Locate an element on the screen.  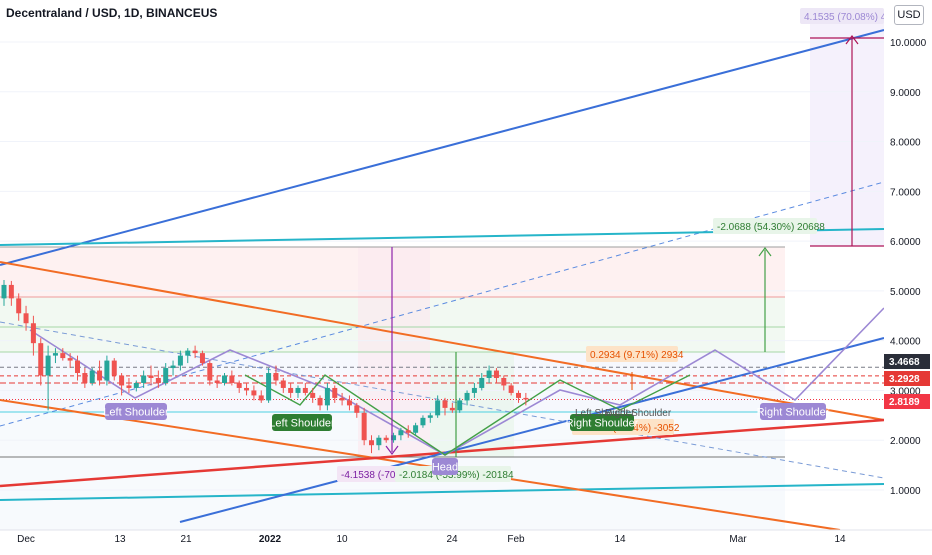
price-badge: 3.2928 is located at coordinates (904, 379).